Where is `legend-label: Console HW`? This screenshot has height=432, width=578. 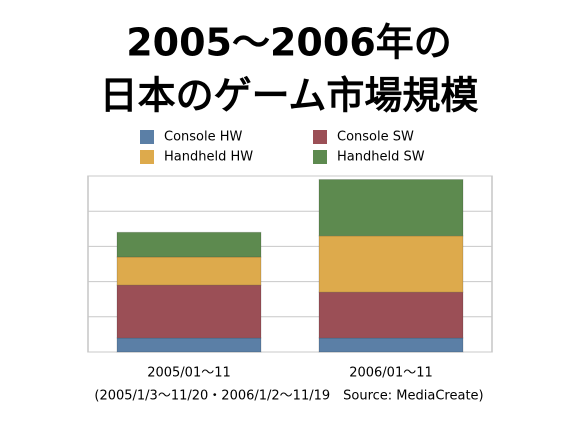 legend-label: Console HW is located at coordinates (203, 137).